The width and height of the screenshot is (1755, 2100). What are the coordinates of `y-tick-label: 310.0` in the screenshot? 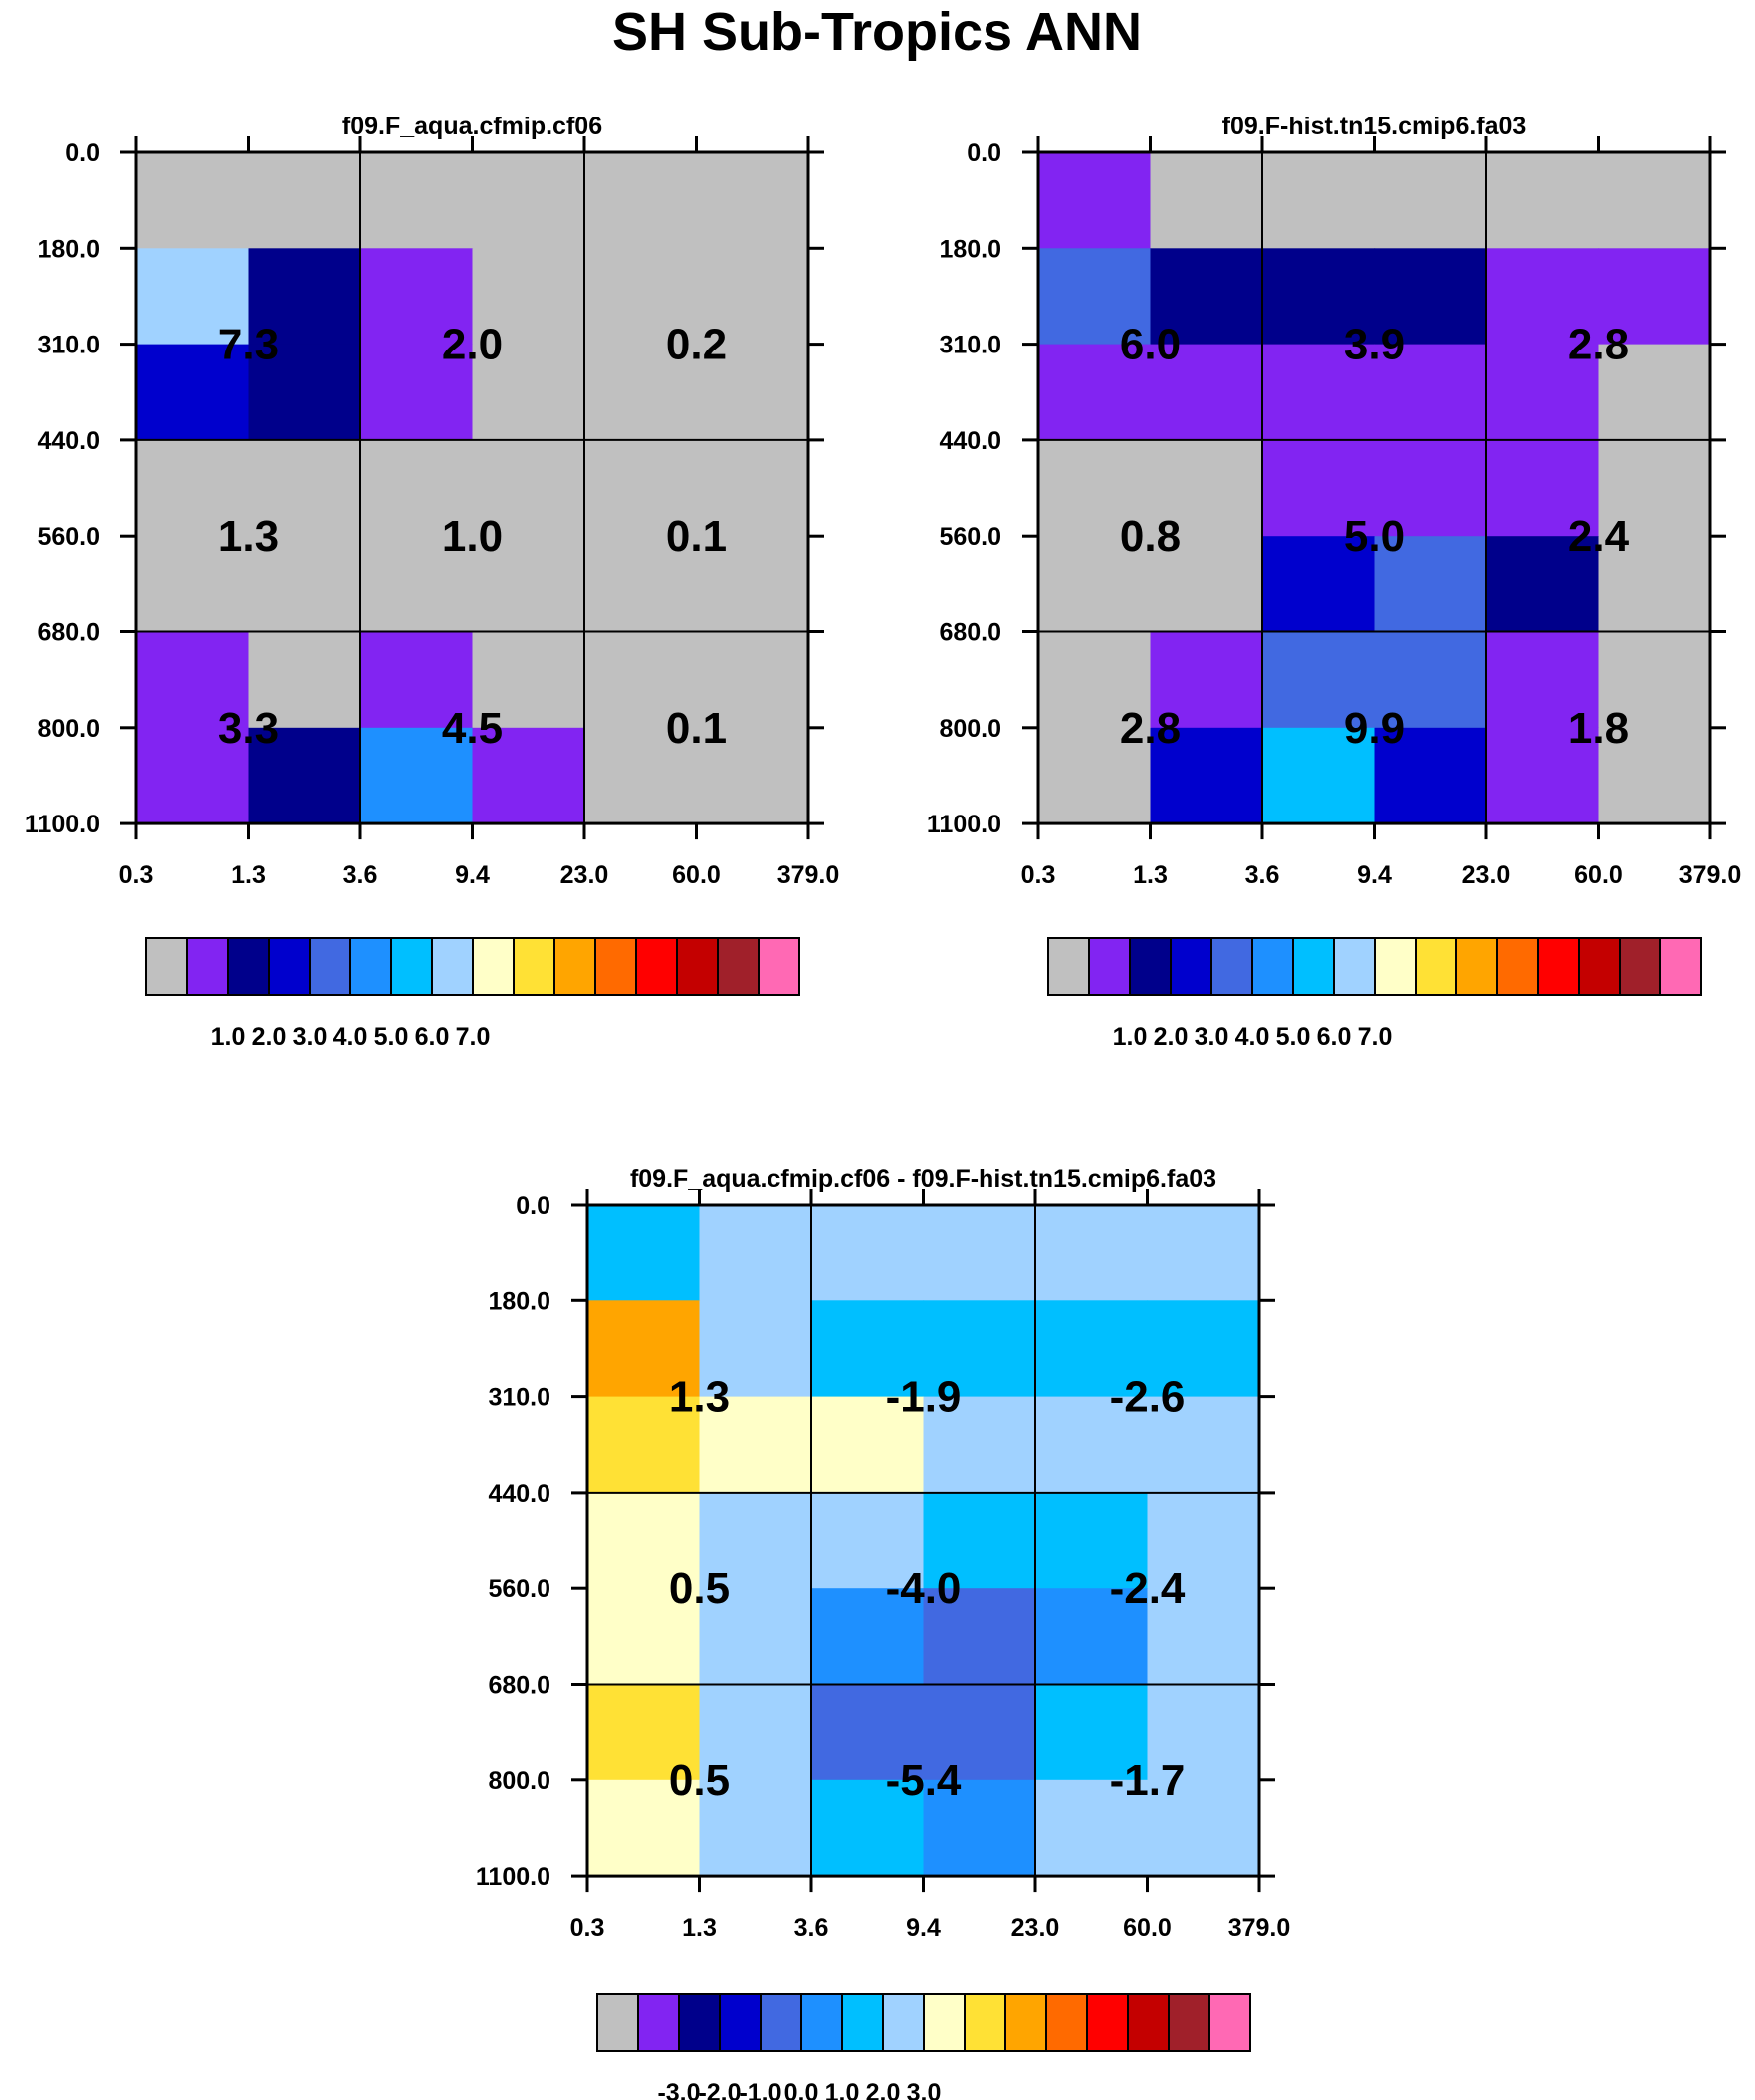 It's located at (519, 1398).